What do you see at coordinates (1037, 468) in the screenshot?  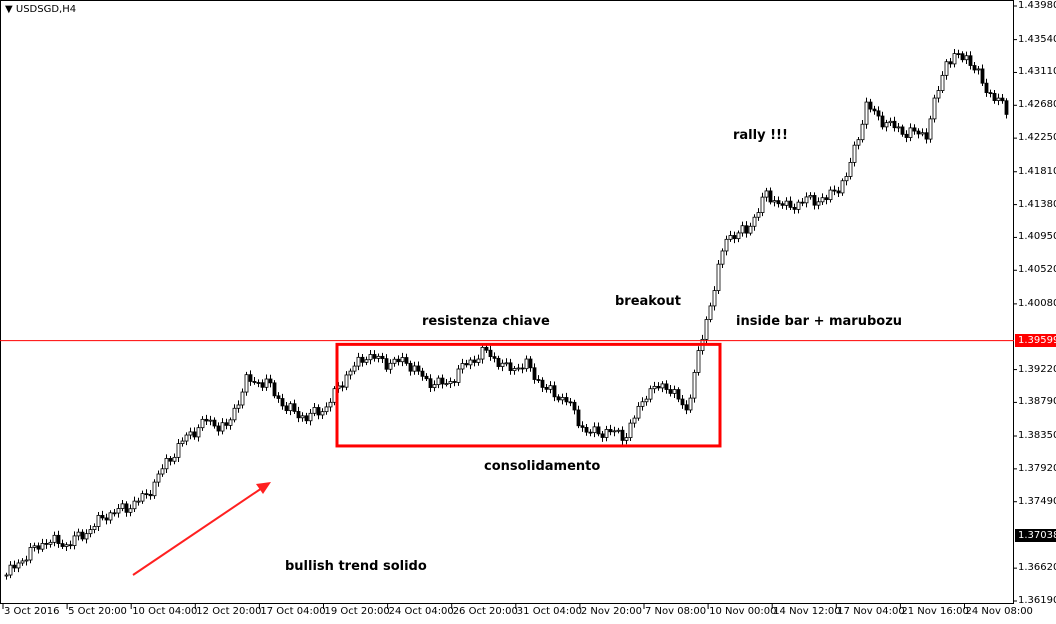 I see `y-tick-label: 1.37920` at bounding box center [1037, 468].